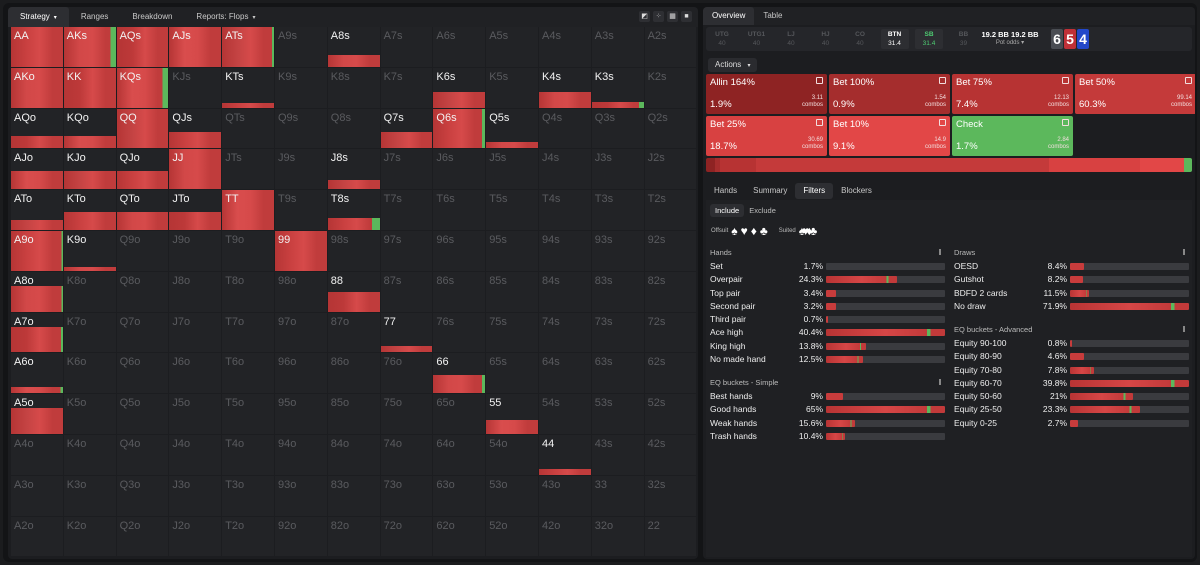 The width and height of the screenshot is (1200, 565). What do you see at coordinates (95, 17) in the screenshot?
I see `tab-ranges: Ranges` at bounding box center [95, 17].